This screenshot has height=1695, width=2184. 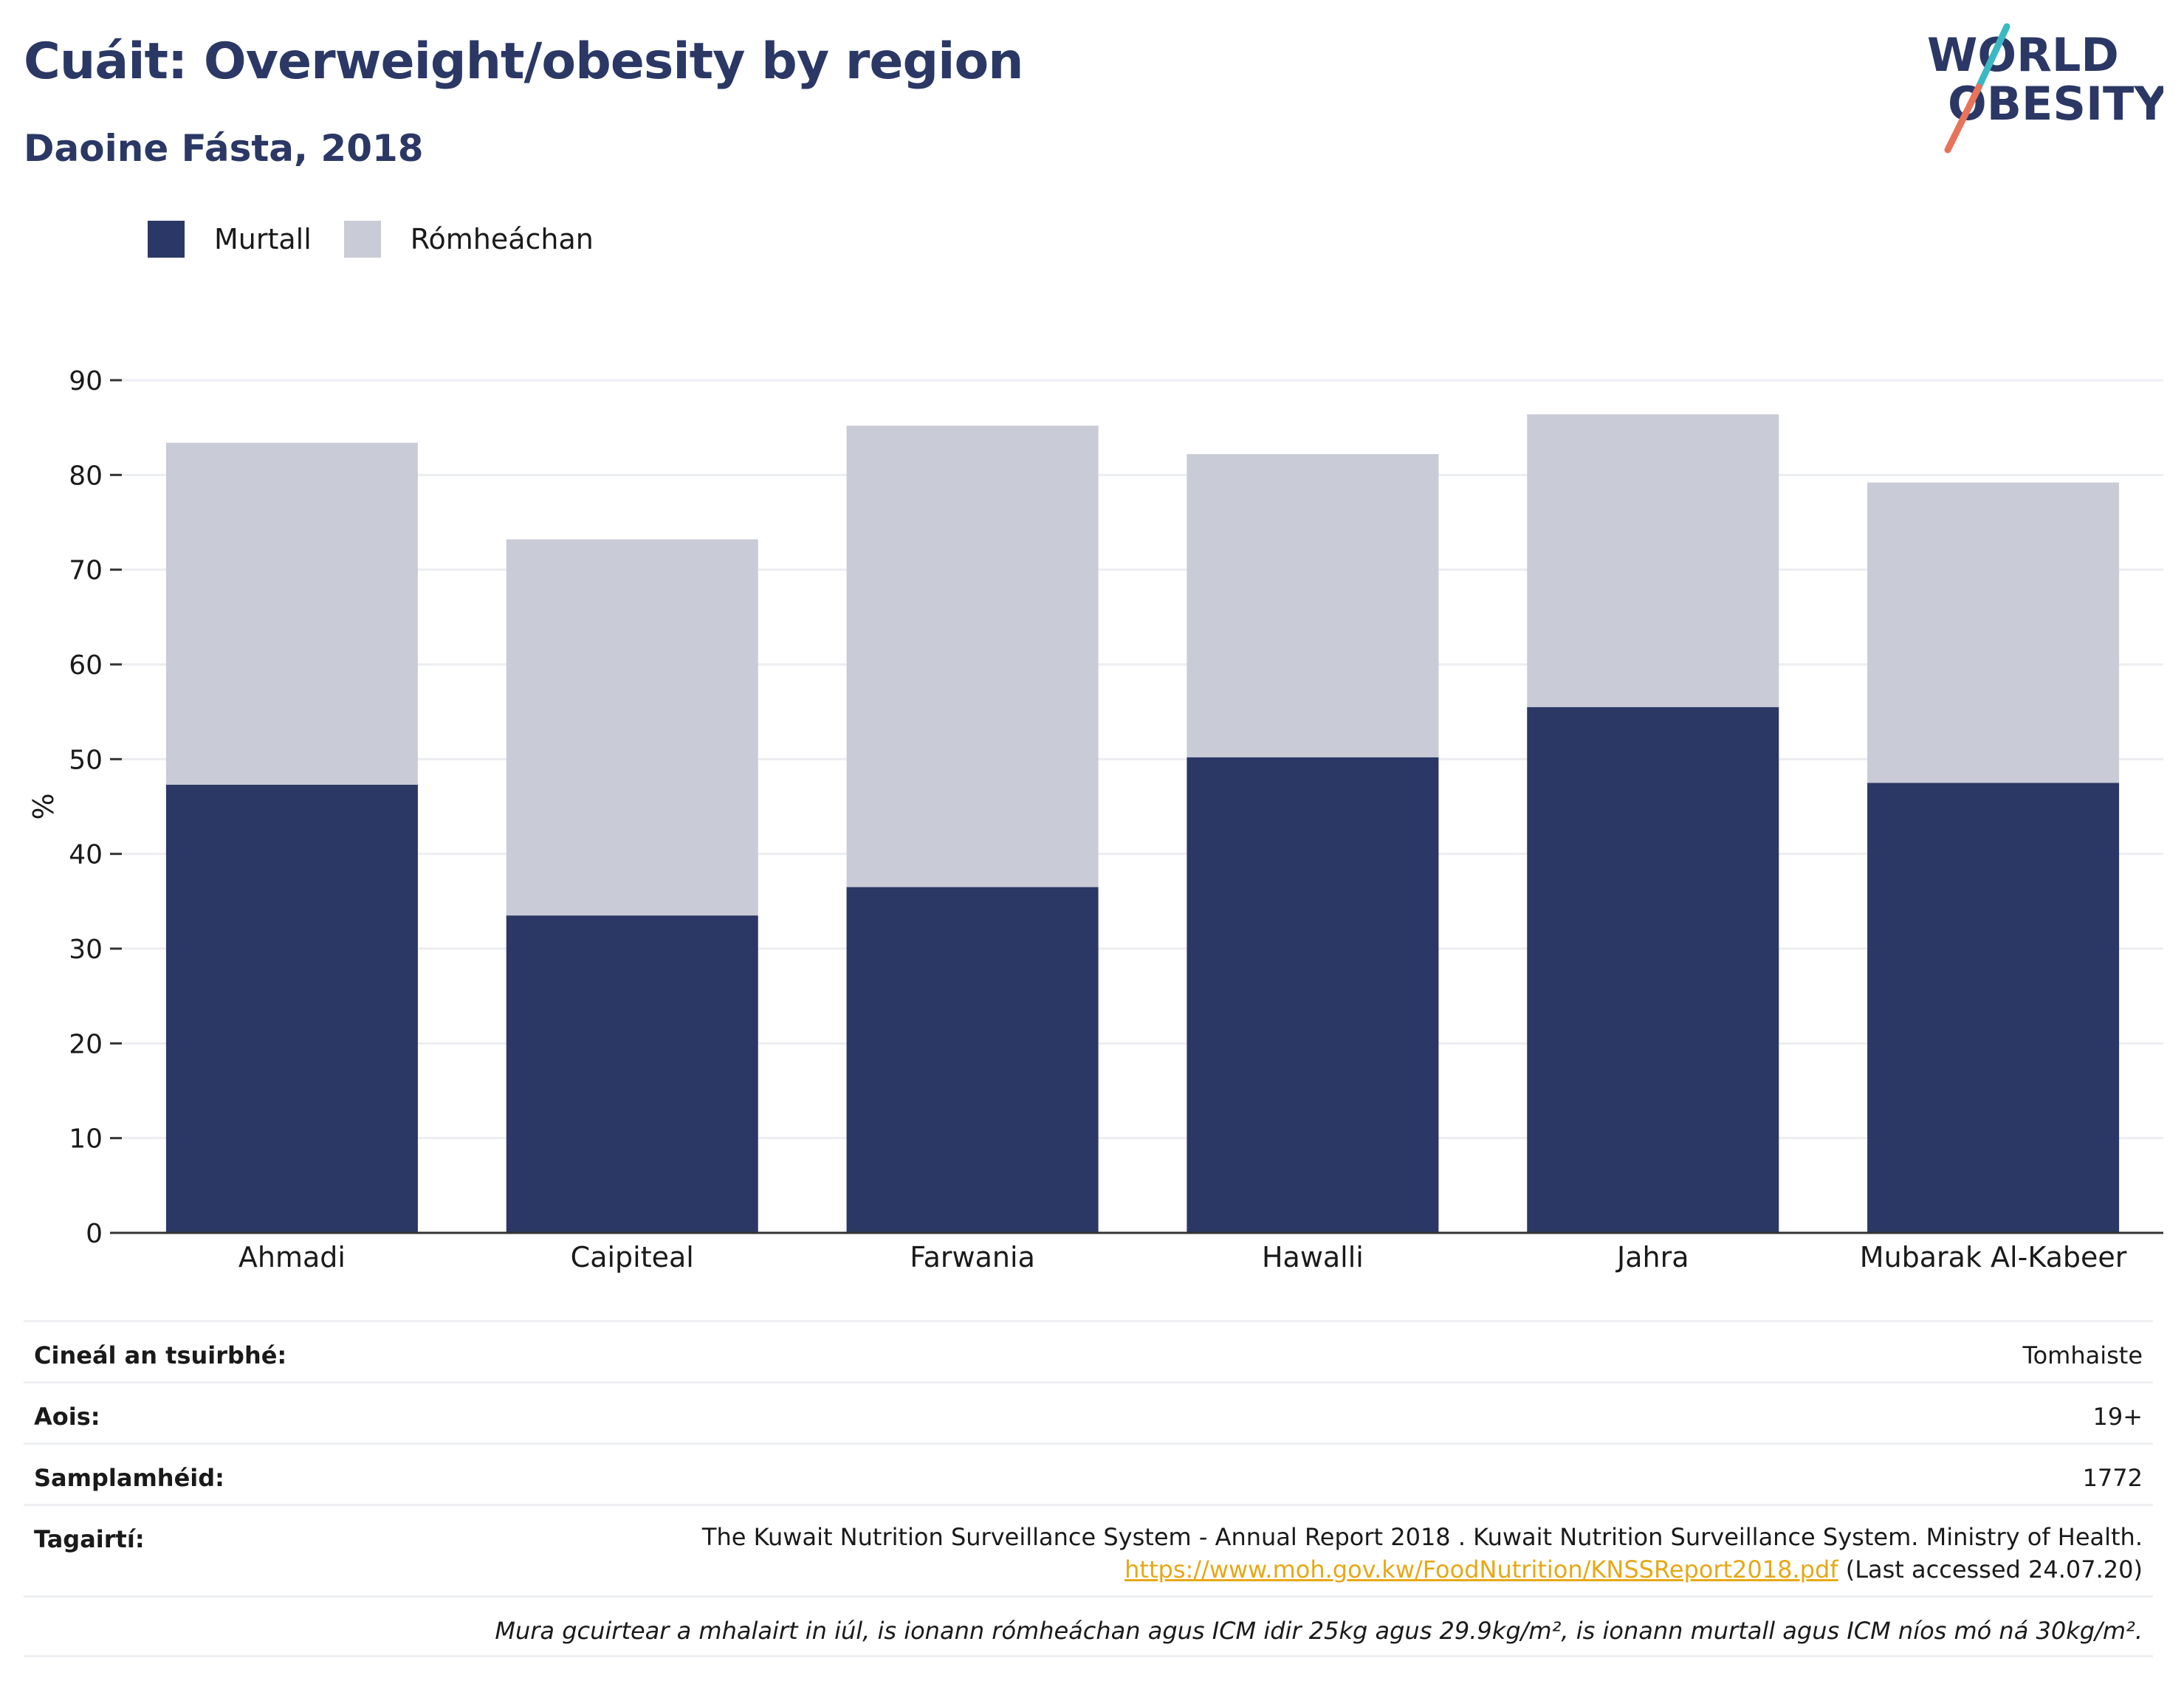 I want to click on info-row-age: Aois: 19+, so click(x=1089, y=1412).